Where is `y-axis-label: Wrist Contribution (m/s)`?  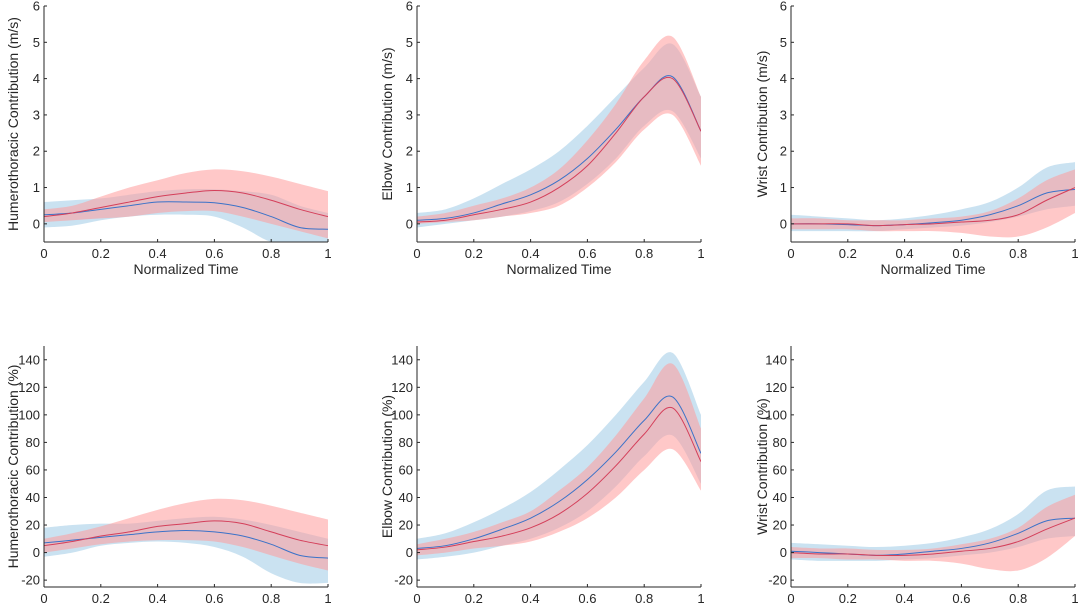
y-axis-label: Wrist Contribution (m/s) is located at coordinates (762, 124).